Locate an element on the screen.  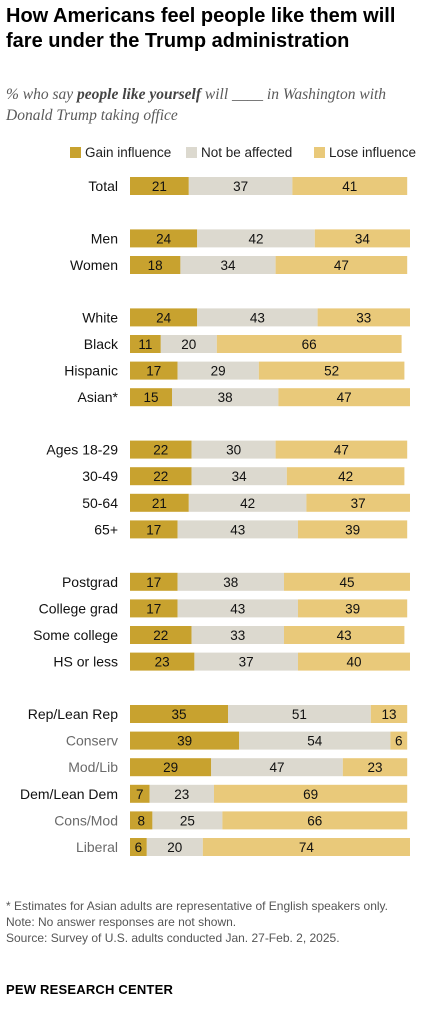
data-label: 6 is located at coordinates (139, 847).